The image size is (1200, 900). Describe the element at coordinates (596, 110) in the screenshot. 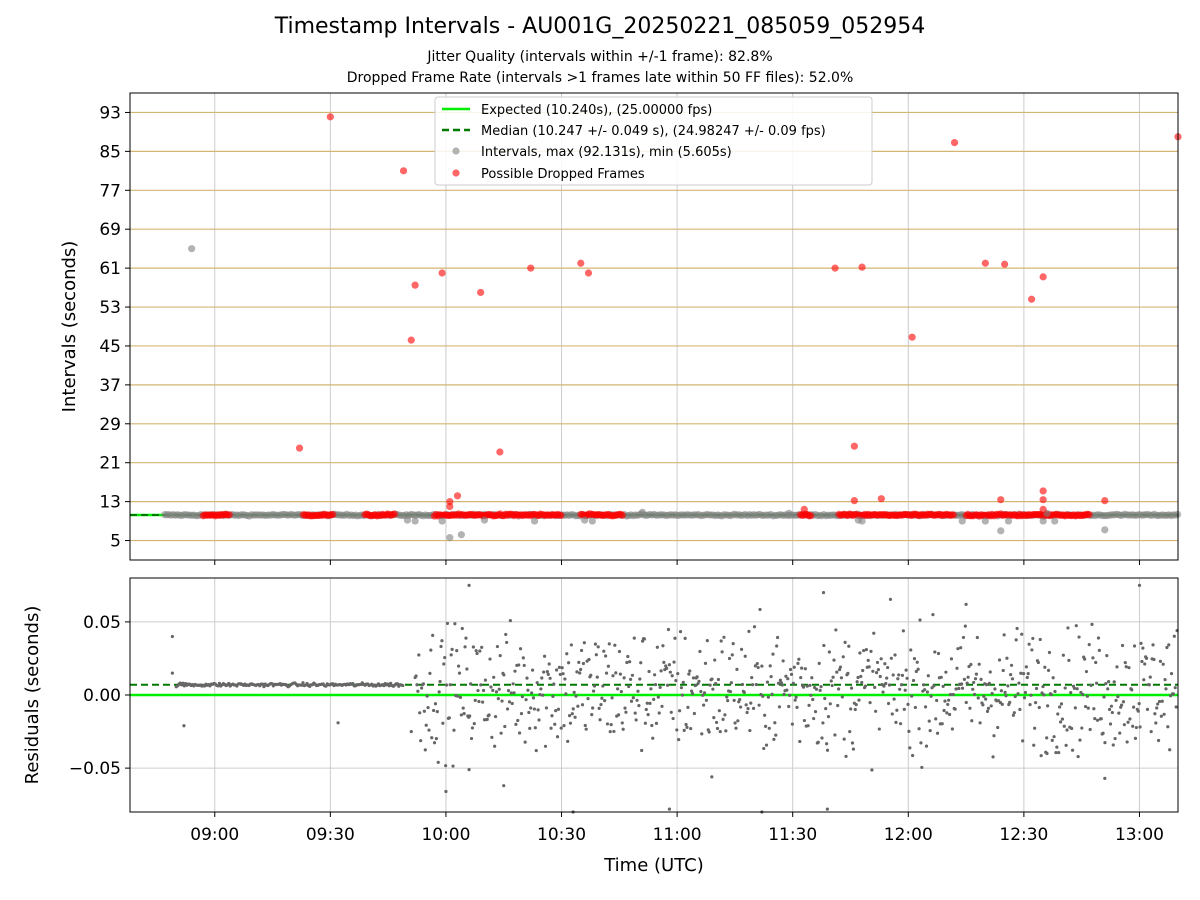

I see `legend-entry-expected: Expected (10.240s), (25.00000 fps)` at that location.